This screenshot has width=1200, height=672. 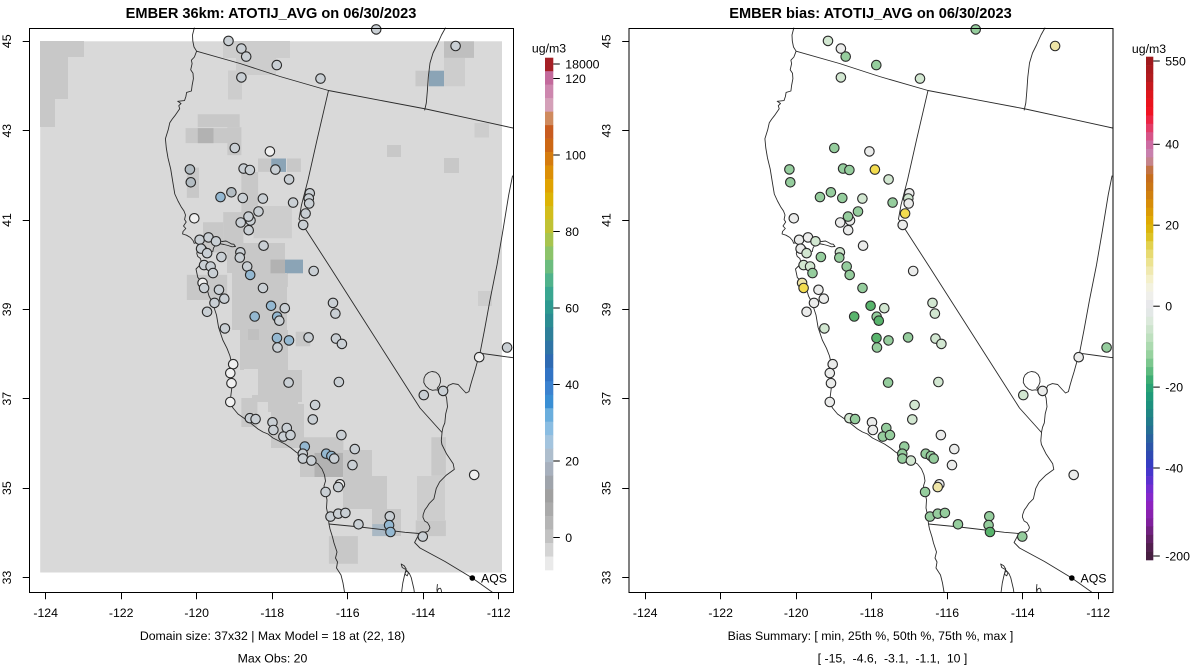 What do you see at coordinates (273, 659) in the screenshot?
I see `svg-text: Max Obs: 20` at bounding box center [273, 659].